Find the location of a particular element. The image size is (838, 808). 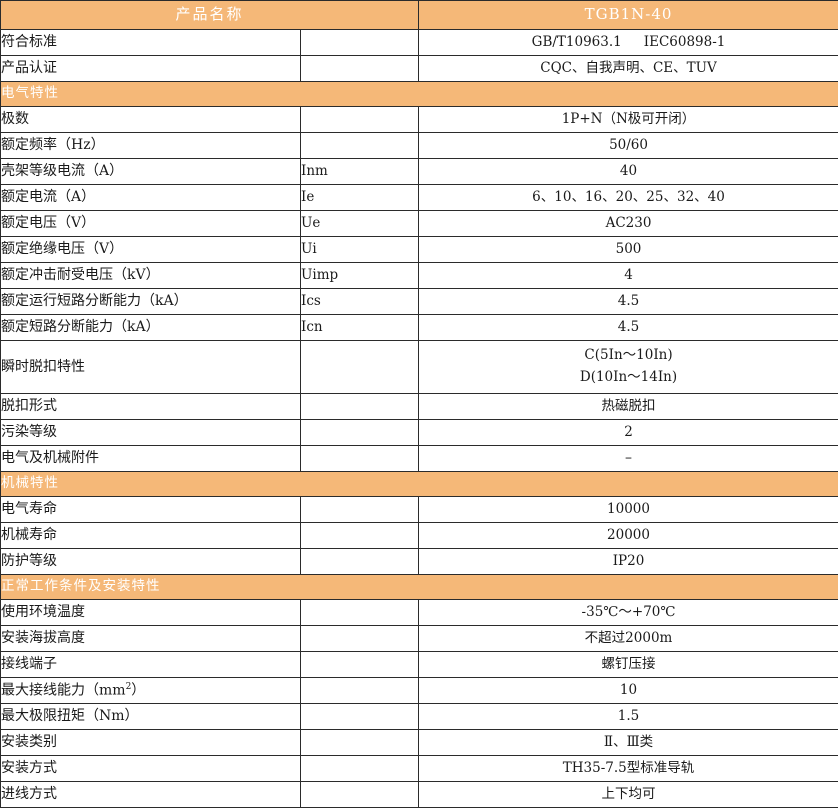

spec-value: 上下均可 is located at coordinates (628, 795).